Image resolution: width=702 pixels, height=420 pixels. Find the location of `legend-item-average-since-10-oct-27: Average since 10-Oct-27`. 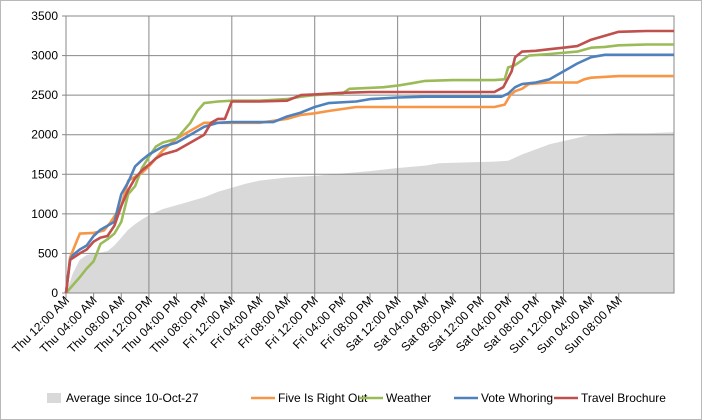

legend-item-average-since-10-oct-27: Average since 10-Oct-27 is located at coordinates (123, 398).